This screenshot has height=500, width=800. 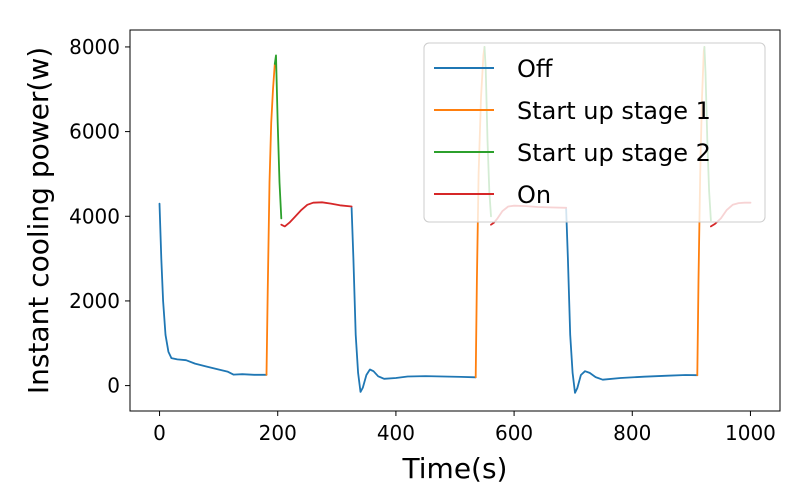 I want to click on y-axis-ticks: 0 2000 4000 6000 8000, so click(x=99, y=216).